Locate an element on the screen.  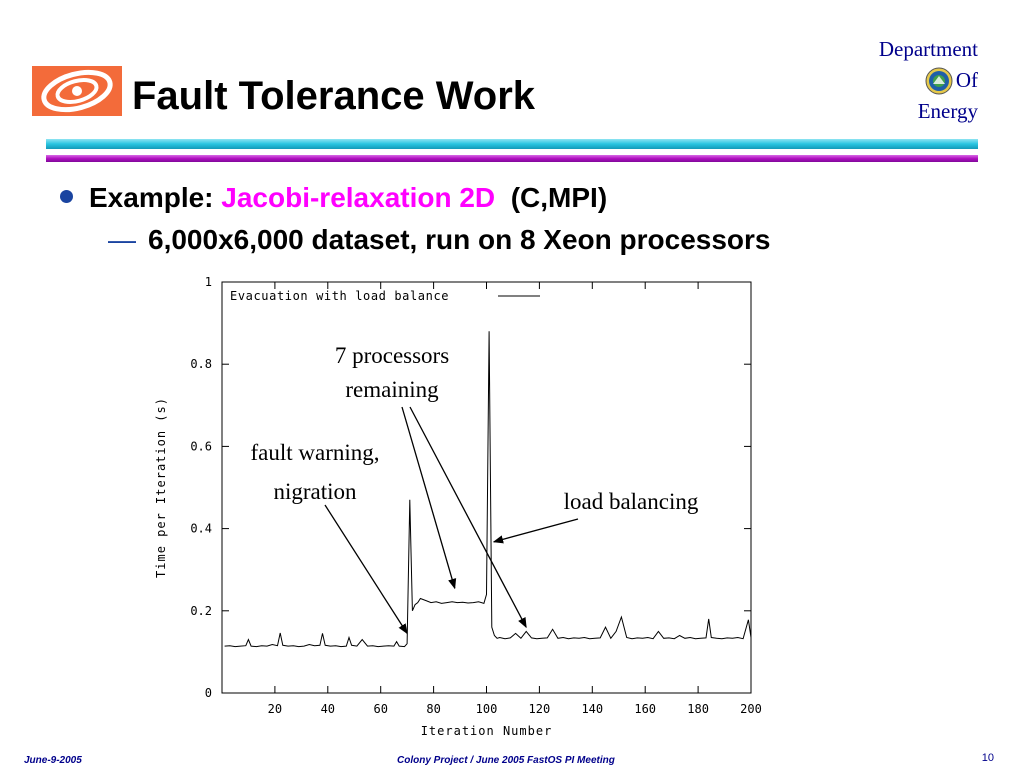
x-tick-label: 160 is located at coordinates (645, 709).